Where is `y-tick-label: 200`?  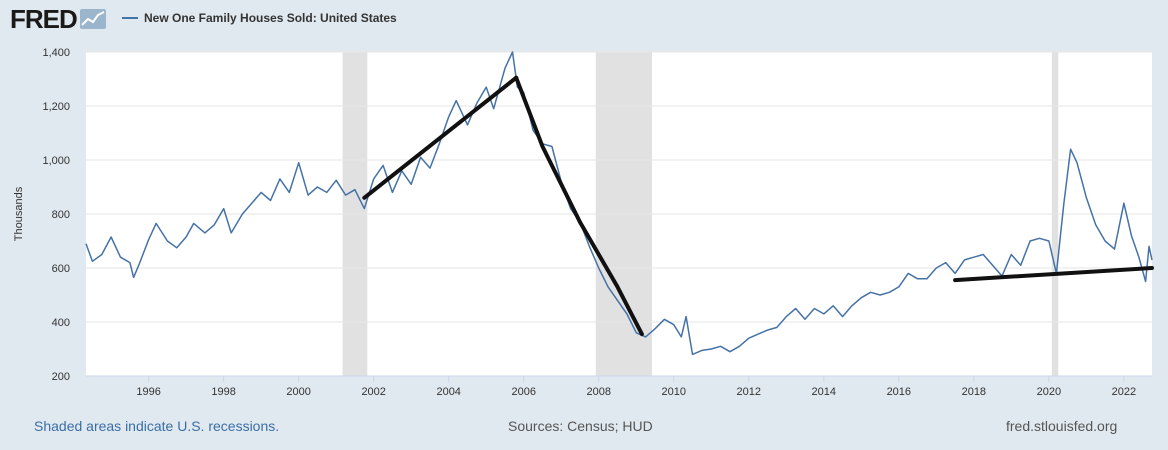 y-tick-label: 200 is located at coordinates (61, 377).